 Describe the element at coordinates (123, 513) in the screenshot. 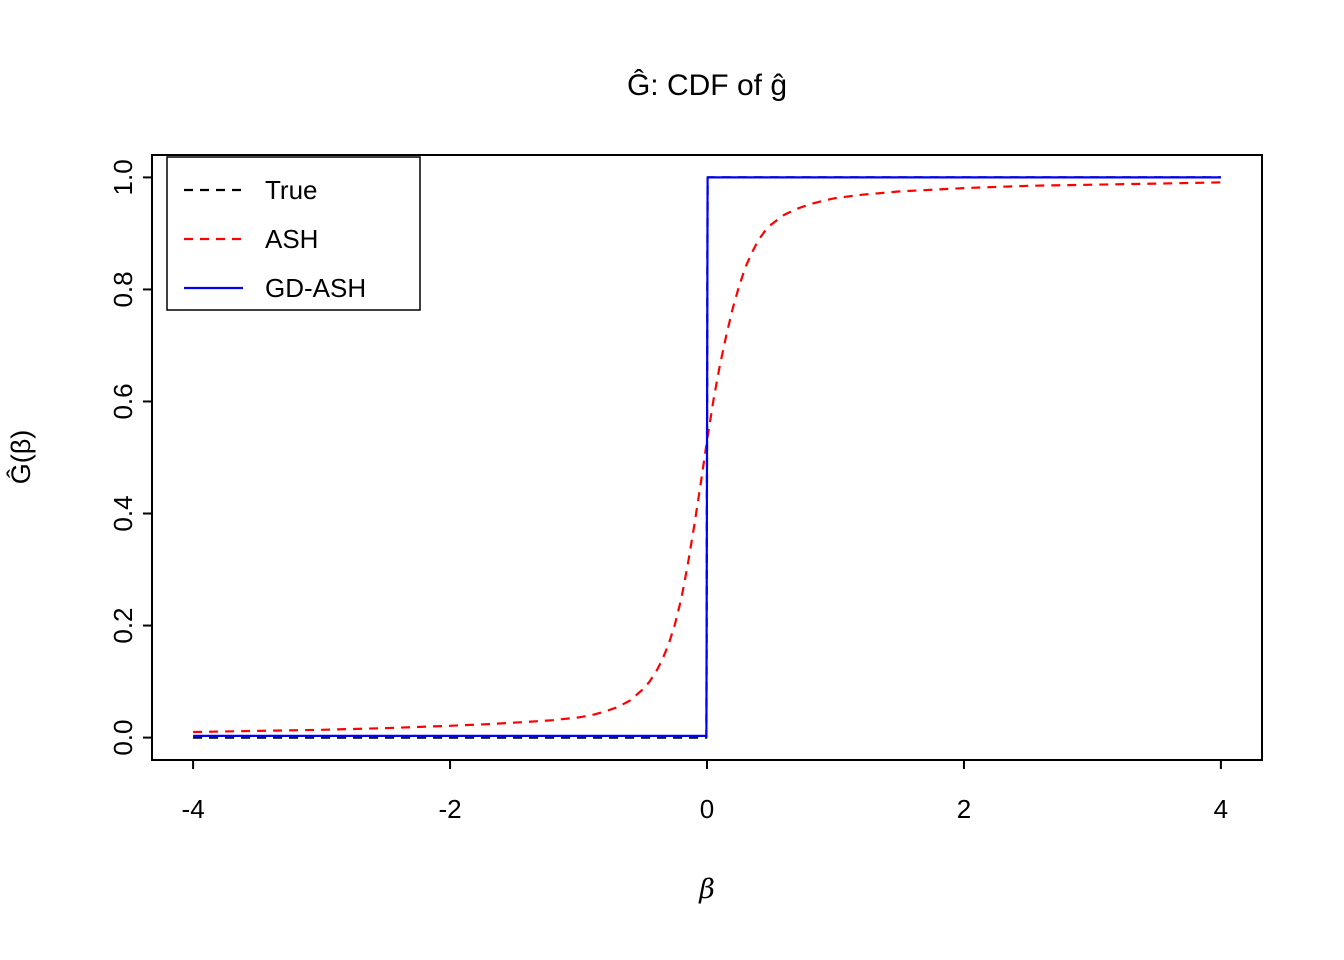

I see `y-tick-label: 0.4` at that location.